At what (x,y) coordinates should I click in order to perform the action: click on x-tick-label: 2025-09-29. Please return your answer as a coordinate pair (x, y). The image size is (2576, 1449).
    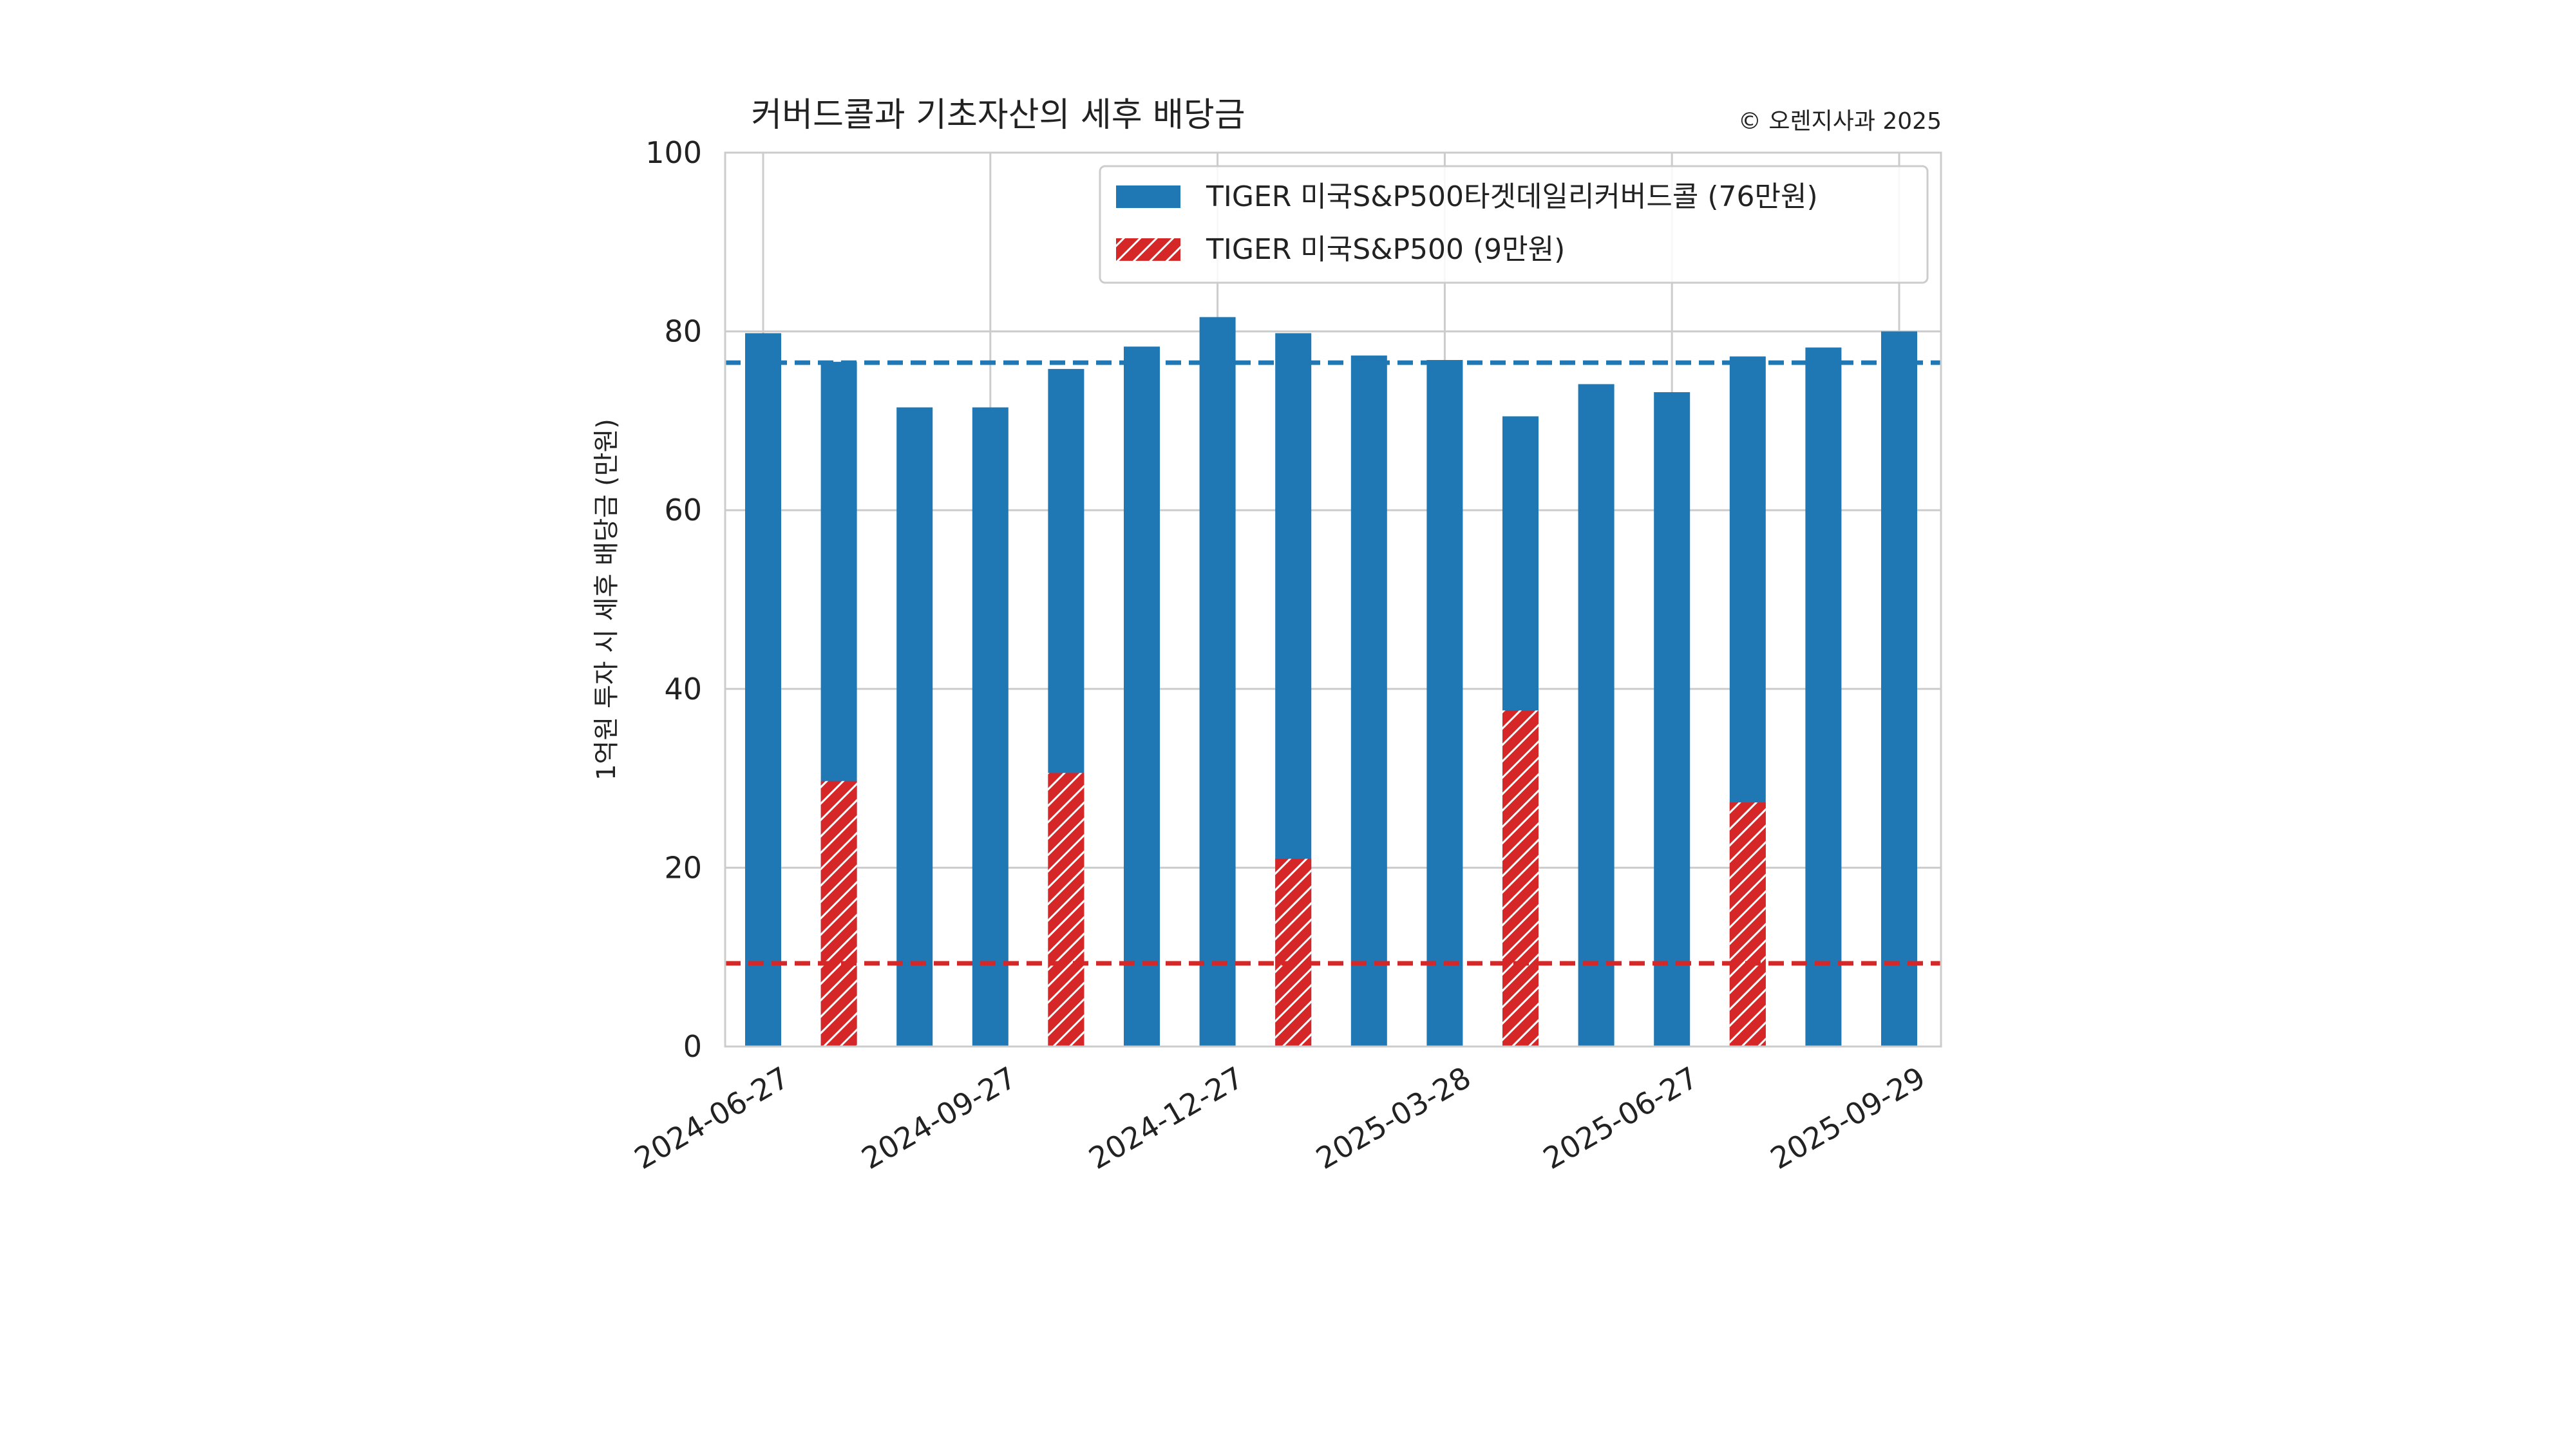
    Looking at the image, I should click on (1848, 1118).